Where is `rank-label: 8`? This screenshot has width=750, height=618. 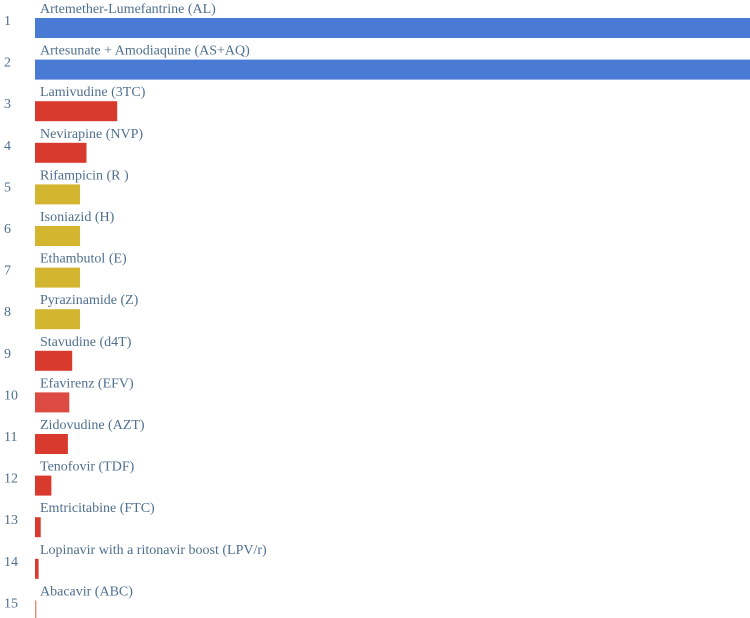 rank-label: 8 is located at coordinates (7, 312).